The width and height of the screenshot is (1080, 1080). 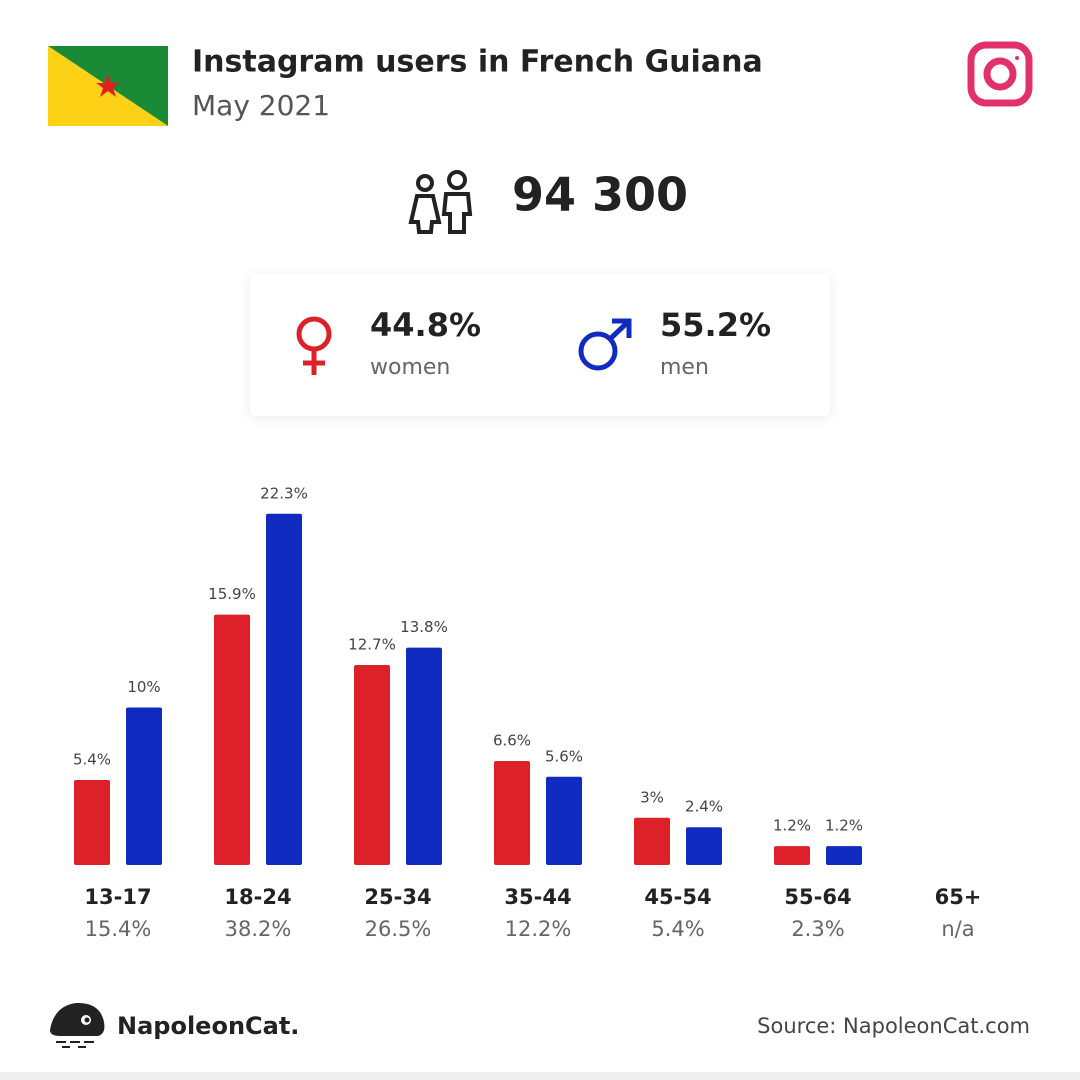 What do you see at coordinates (652, 797) in the screenshot?
I see `value-label: 3%` at bounding box center [652, 797].